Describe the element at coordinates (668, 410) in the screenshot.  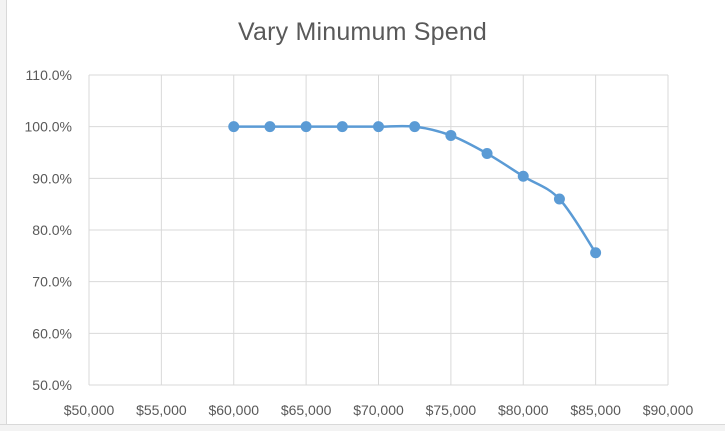
I see `x-tick-label: $90,000` at that location.